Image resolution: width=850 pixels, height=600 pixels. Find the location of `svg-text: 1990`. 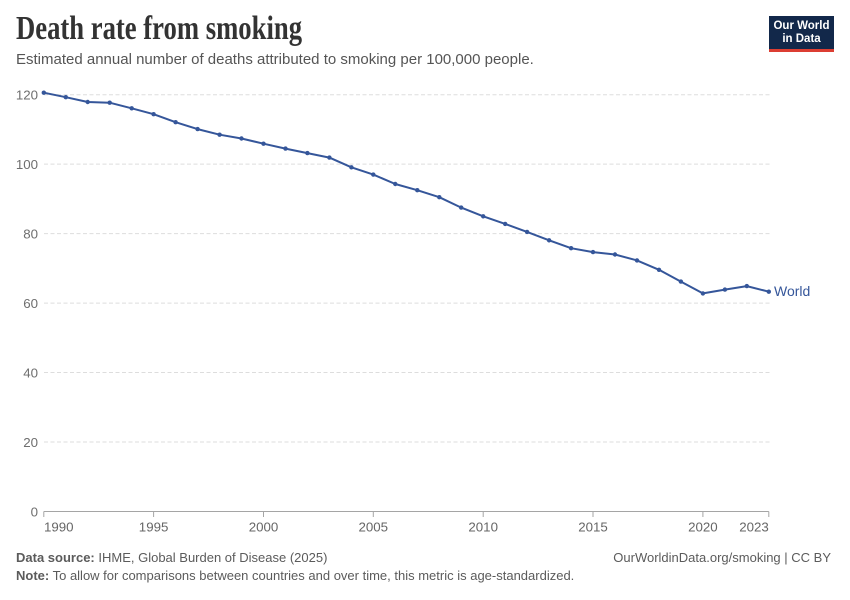

svg-text: 1990 is located at coordinates (59, 527).